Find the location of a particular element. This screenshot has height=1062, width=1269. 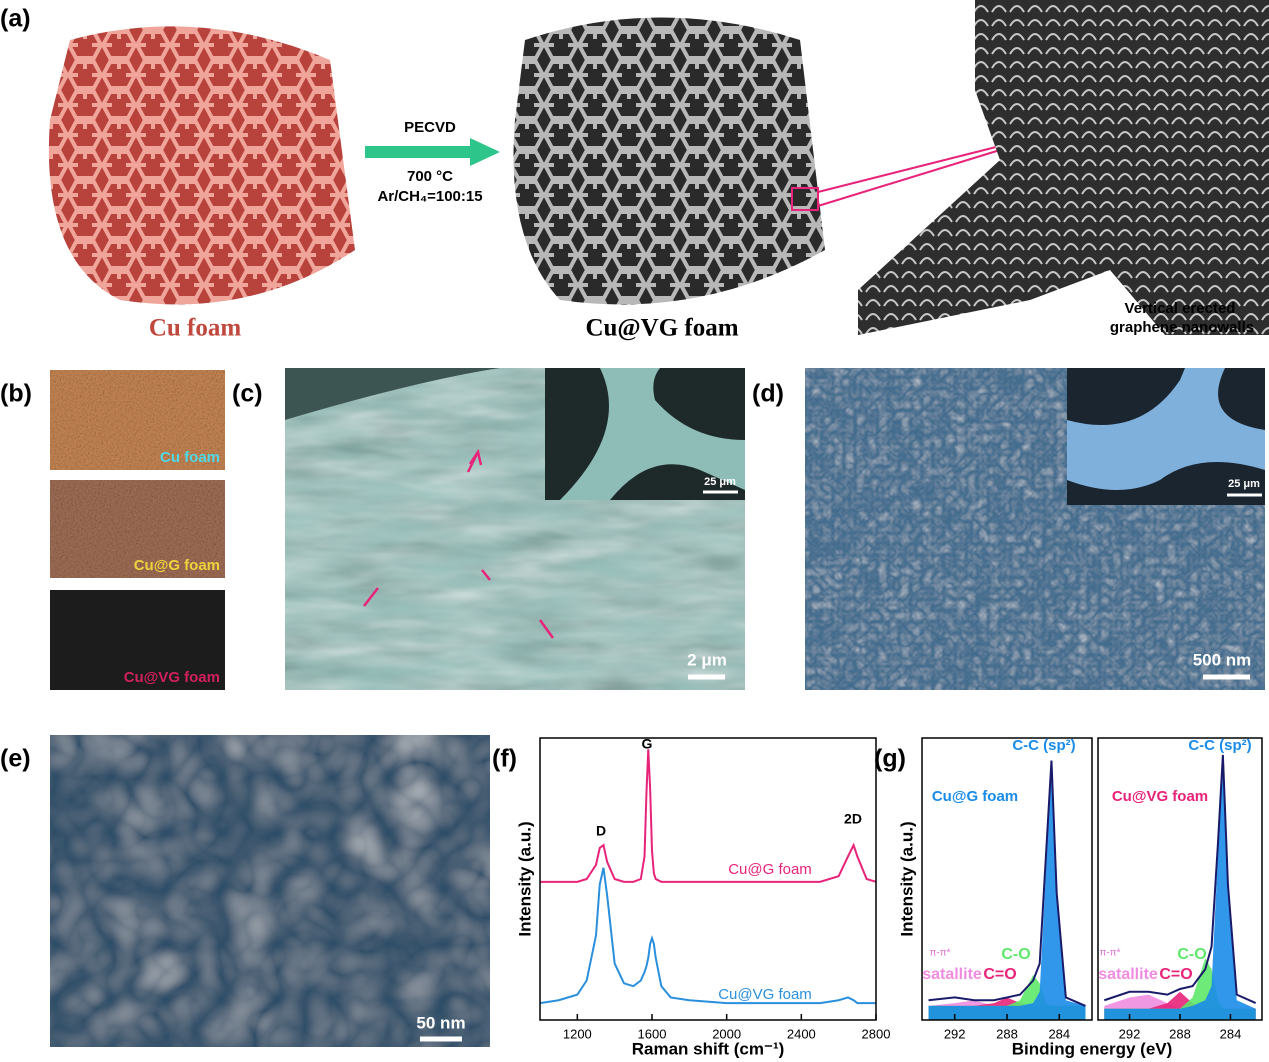

condition: Ar/CH₄=100:15 is located at coordinates (429, 196).